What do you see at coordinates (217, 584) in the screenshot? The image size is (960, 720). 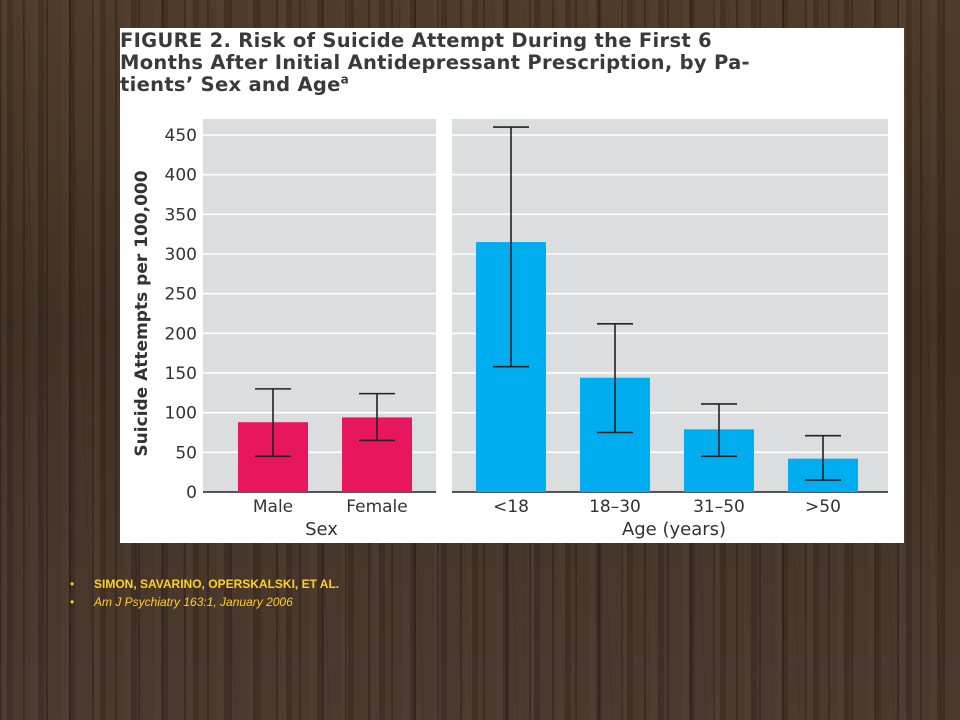 I see `reference-authors: SIMON, SAVARINO, OPERSKALSKI, ET AL.` at bounding box center [217, 584].